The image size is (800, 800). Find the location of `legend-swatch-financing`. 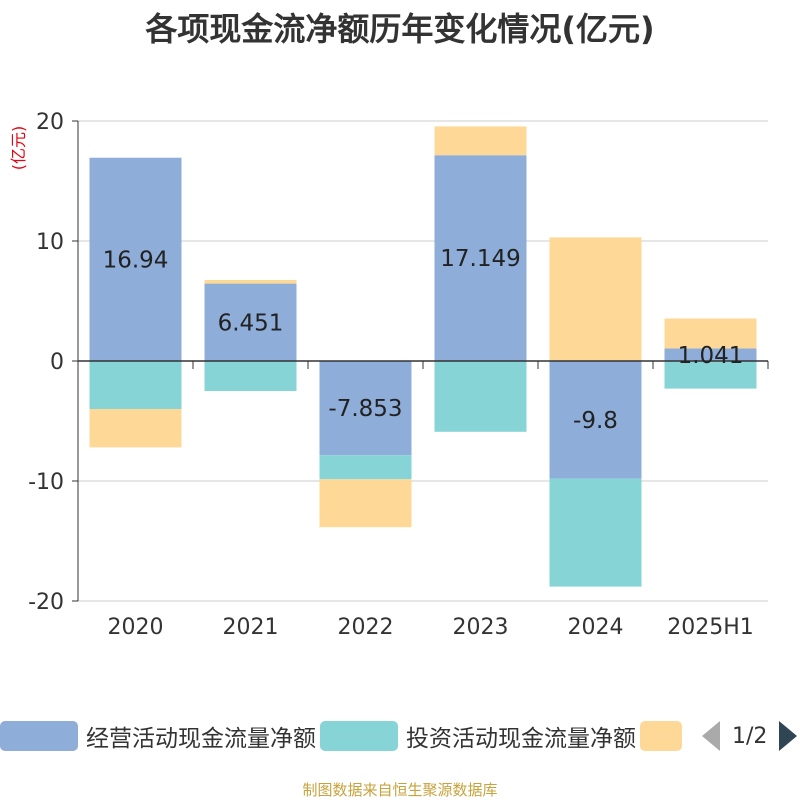

legend-swatch-financing is located at coordinates (661, 736).